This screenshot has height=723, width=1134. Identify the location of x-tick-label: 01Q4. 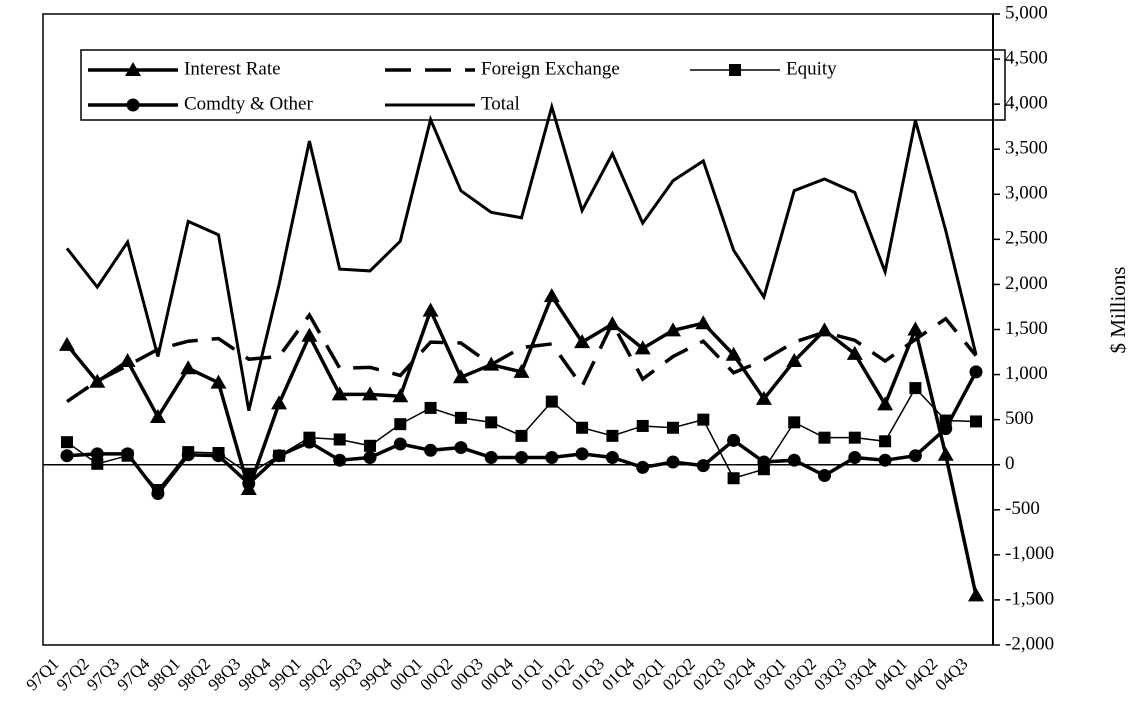
(618, 674).